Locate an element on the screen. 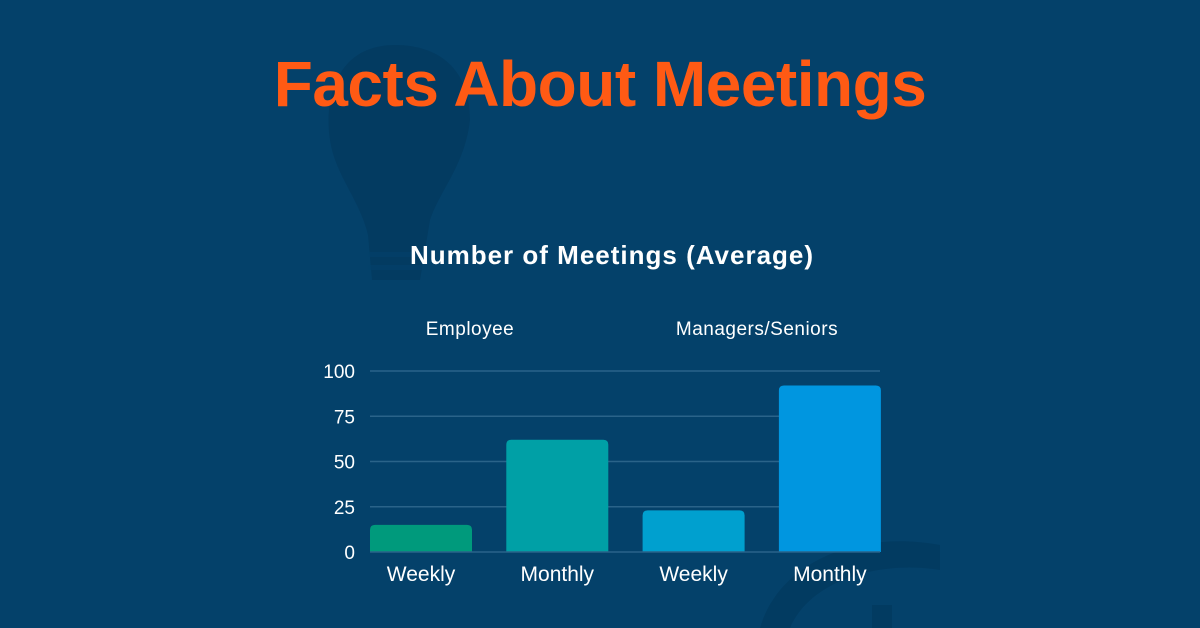 Image resolution: width=1200 pixels, height=628 pixels. page-title: Facts About Meetings is located at coordinates (600, 84).